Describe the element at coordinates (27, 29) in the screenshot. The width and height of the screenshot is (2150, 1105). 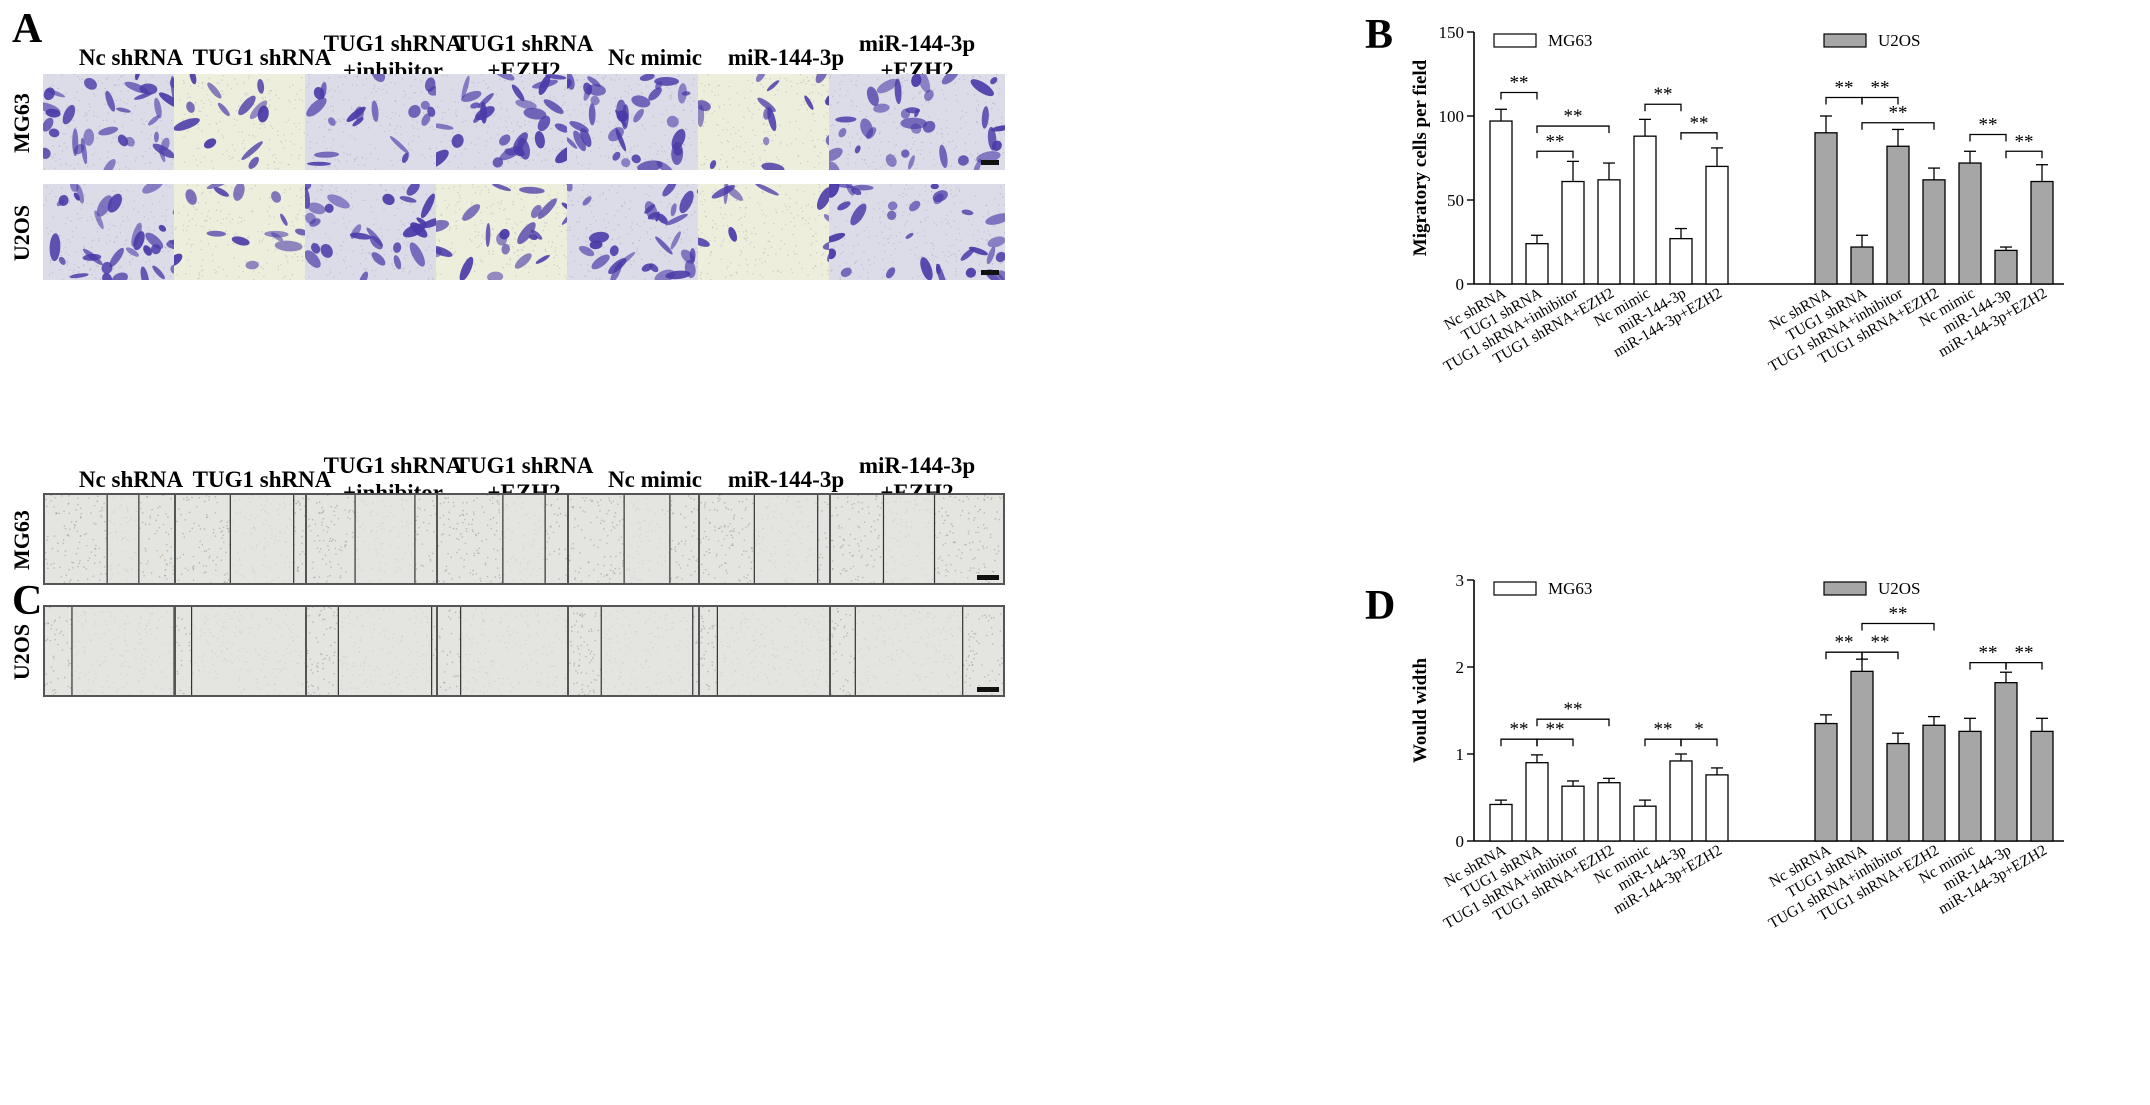
I see `panel-label-a: A` at that location.